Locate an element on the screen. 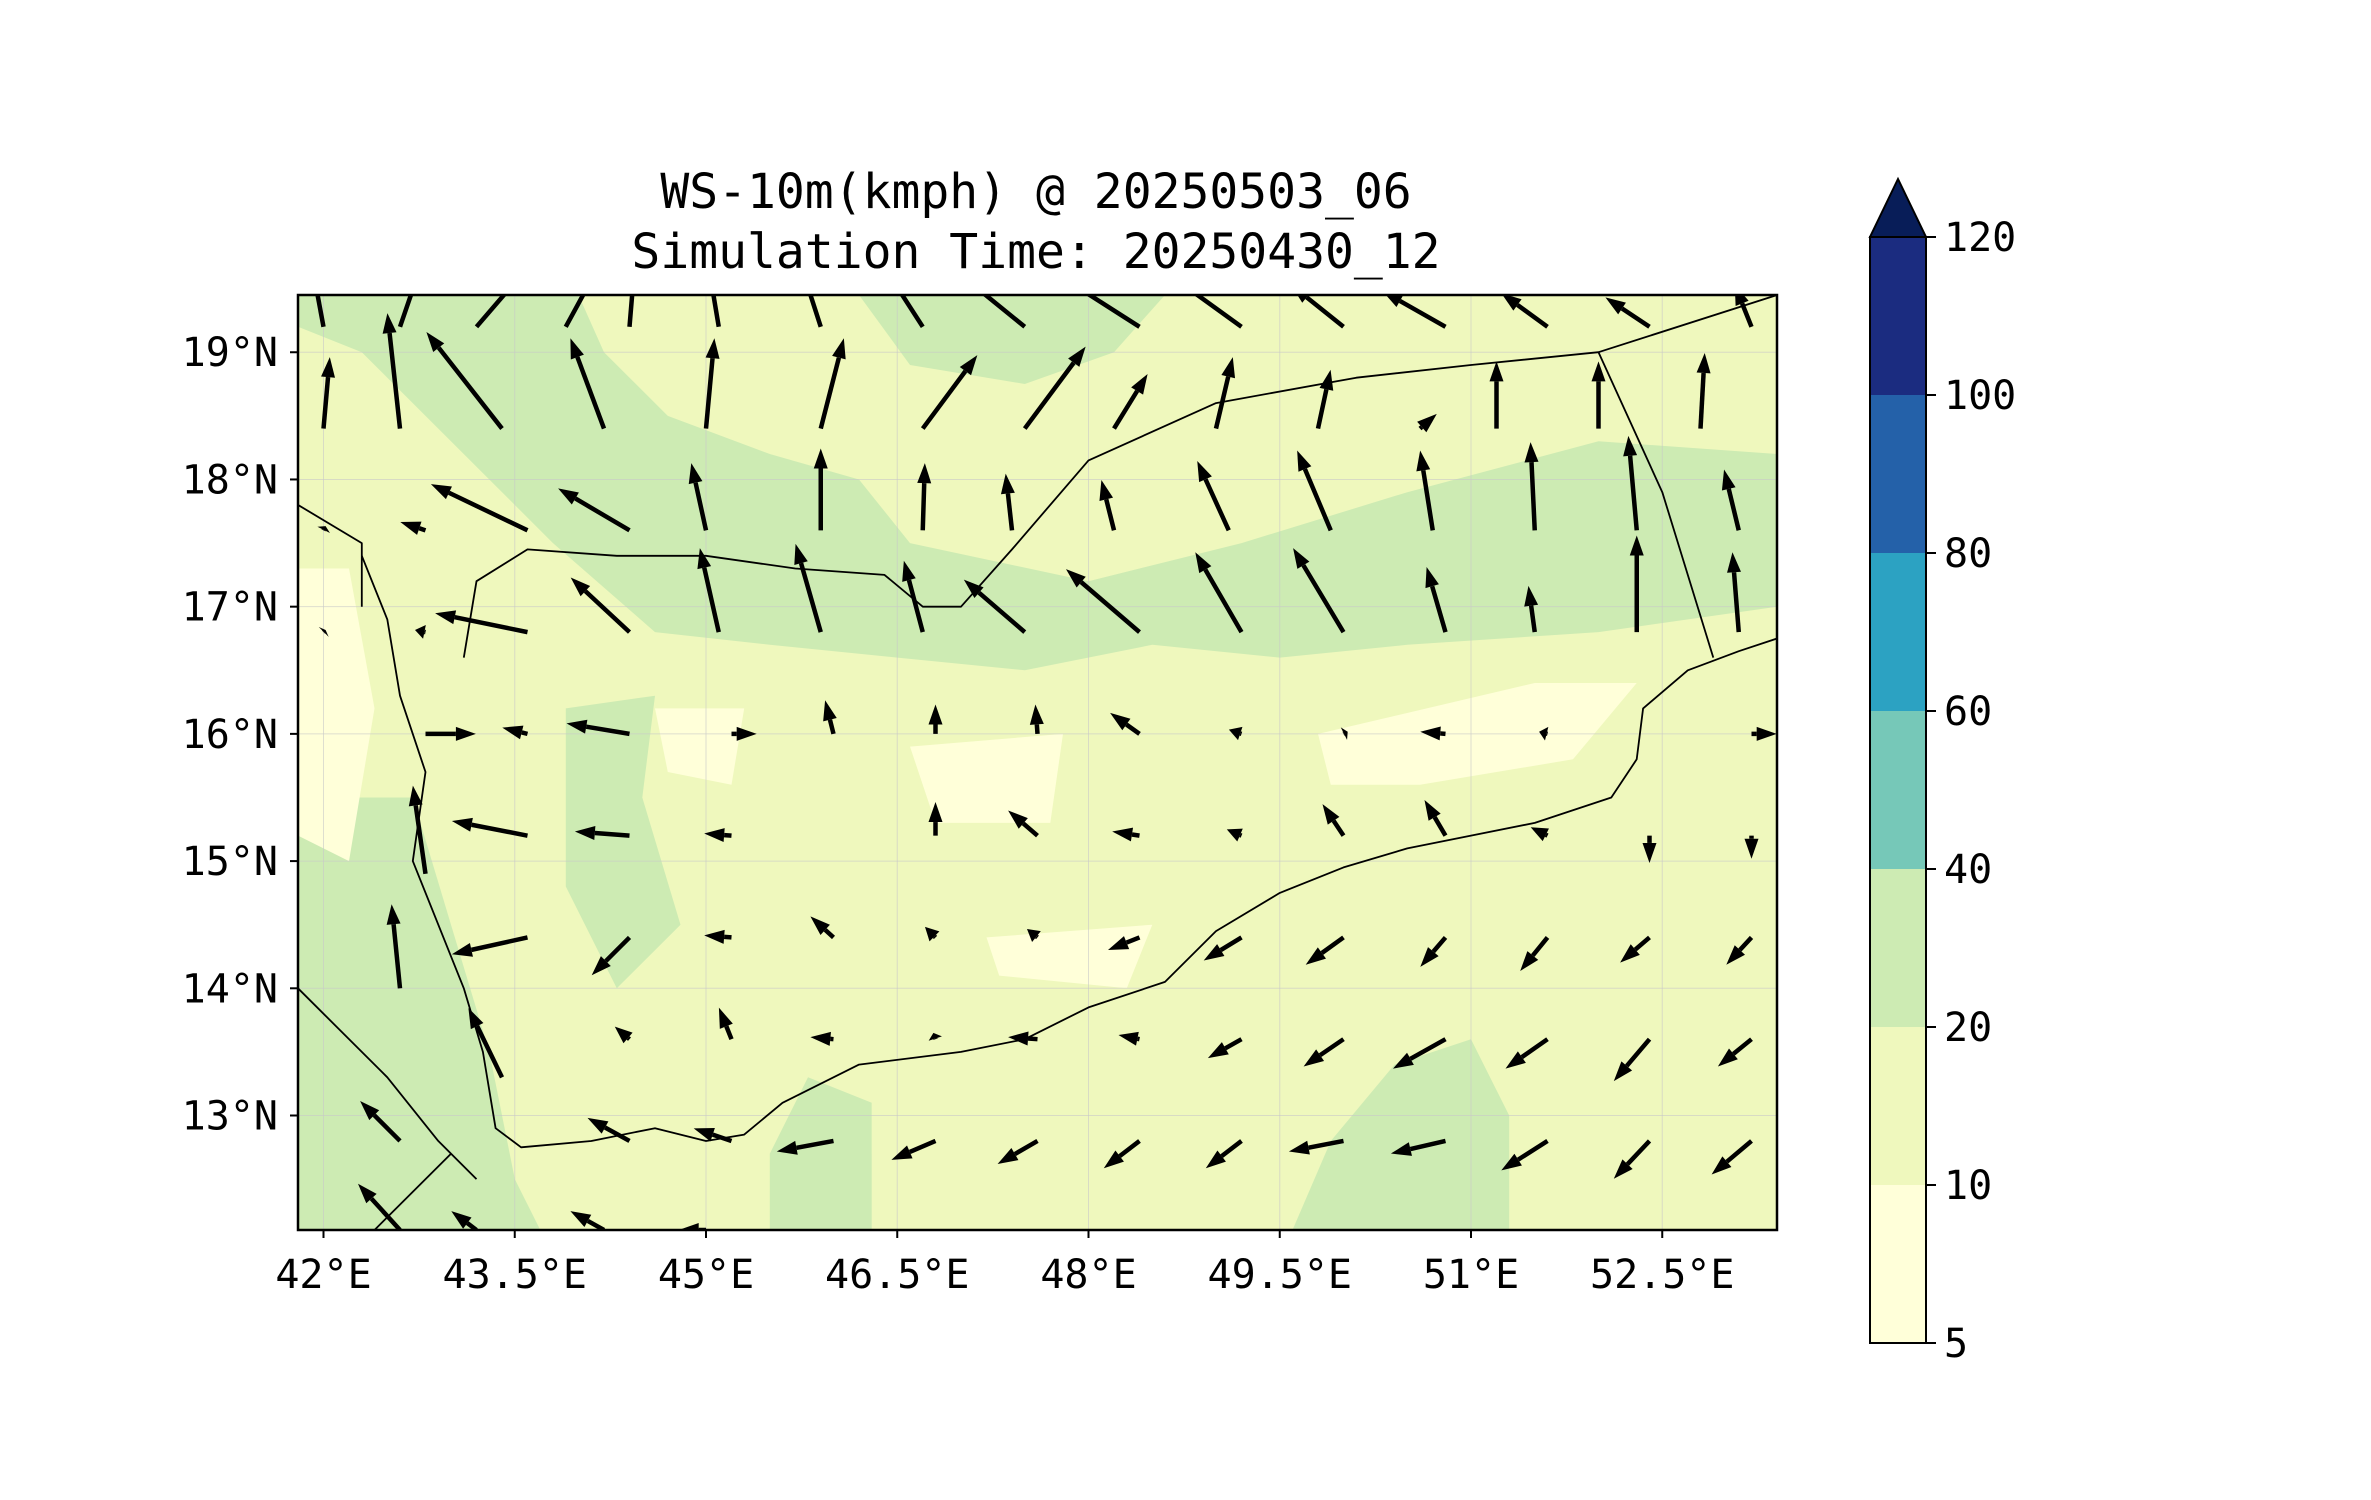 Image resolution: width=2371 pixels, height=1500 pixels. colorbar: 5 10 20 40 60 80 100 120 is located at coordinates (1942, 771).